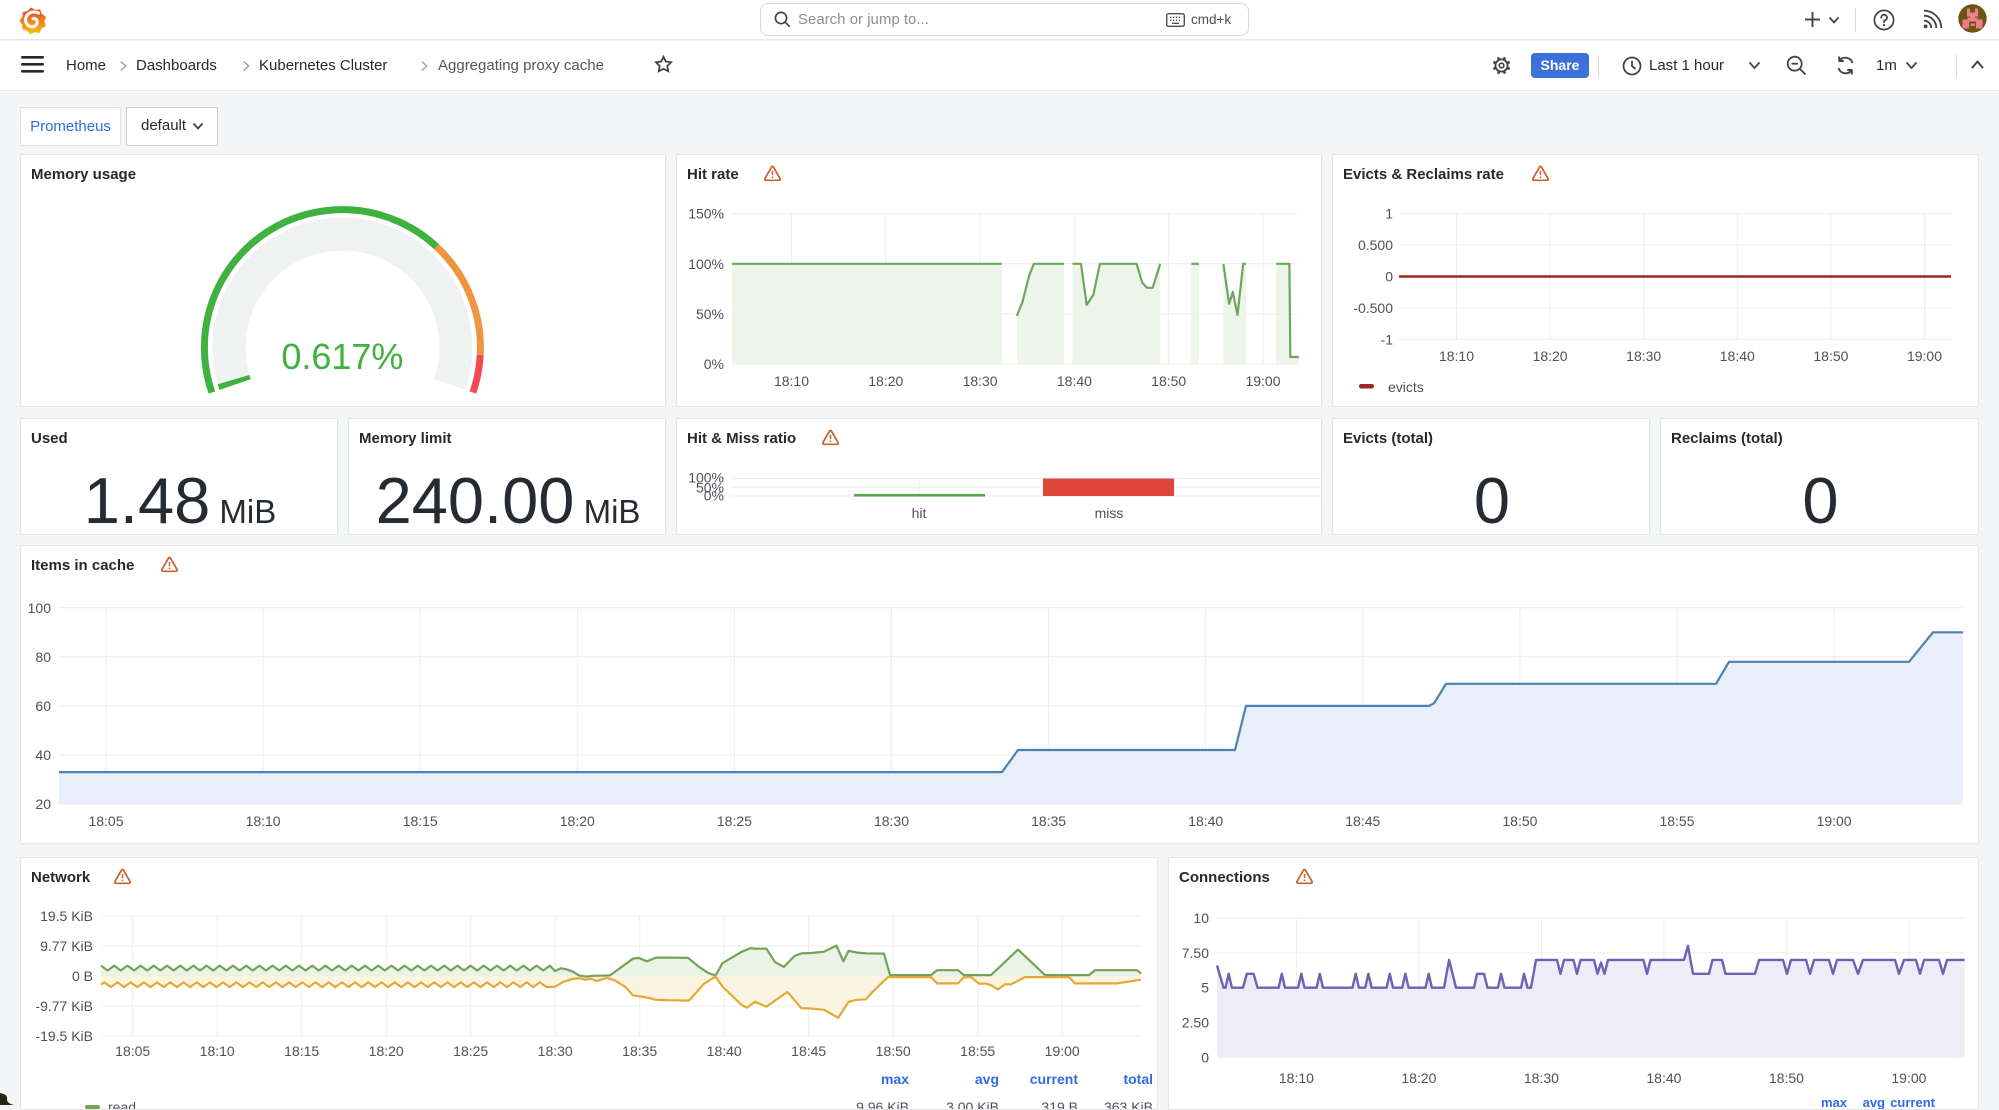 Image resolution: width=1999 pixels, height=1110 pixels. Describe the element at coordinates (64, 1036) in the screenshot. I see `svg-text: -19.5 KiB` at that location.